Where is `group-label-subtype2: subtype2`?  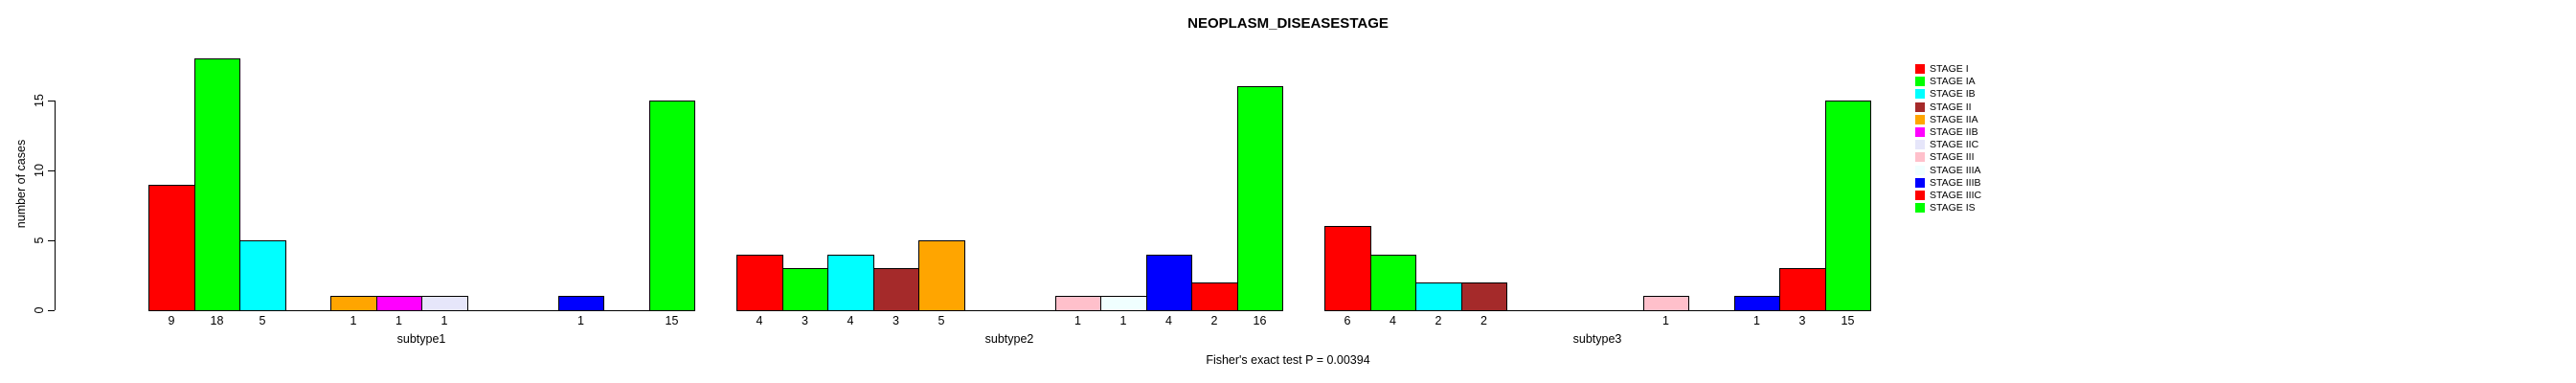
group-label-subtype2: subtype2 is located at coordinates (1009, 339).